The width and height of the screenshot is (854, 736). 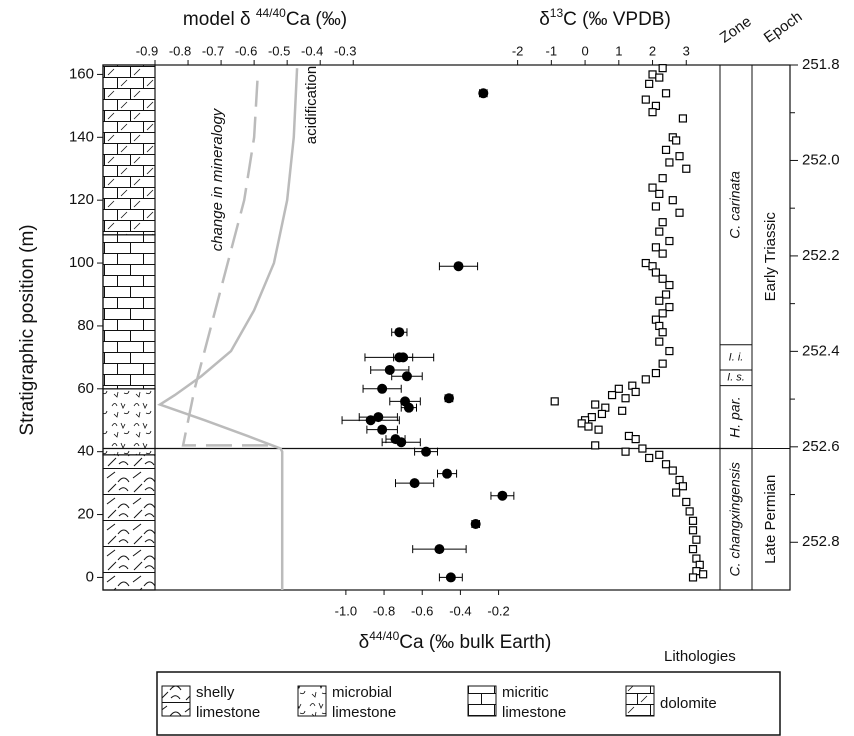 I want to click on y-tick-label: 80, so click(x=85, y=325).